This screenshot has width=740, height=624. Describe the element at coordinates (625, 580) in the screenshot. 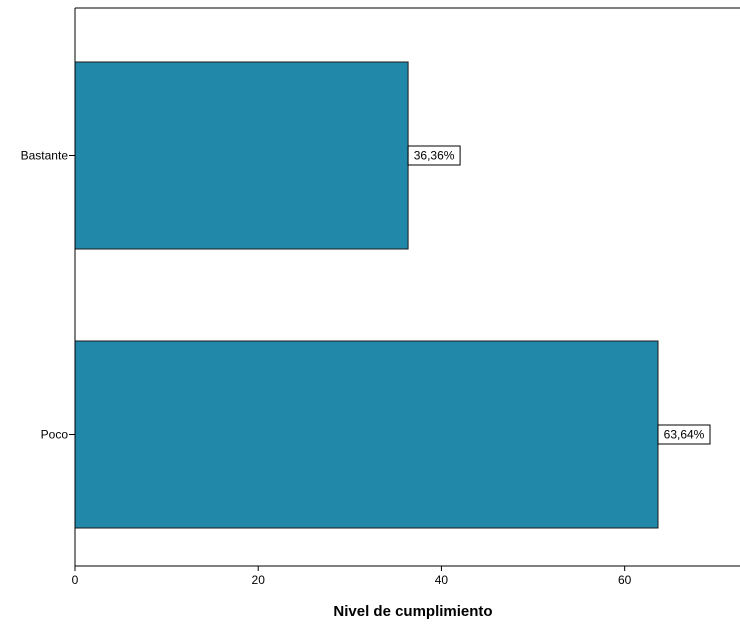

I see `x-tick-label: 60` at that location.